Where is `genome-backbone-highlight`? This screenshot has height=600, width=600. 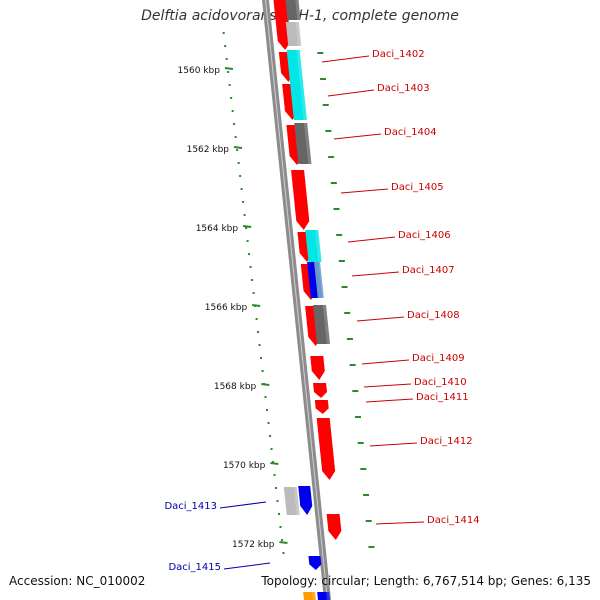
genome-backbone-highlight is located at coordinates (296, 300).